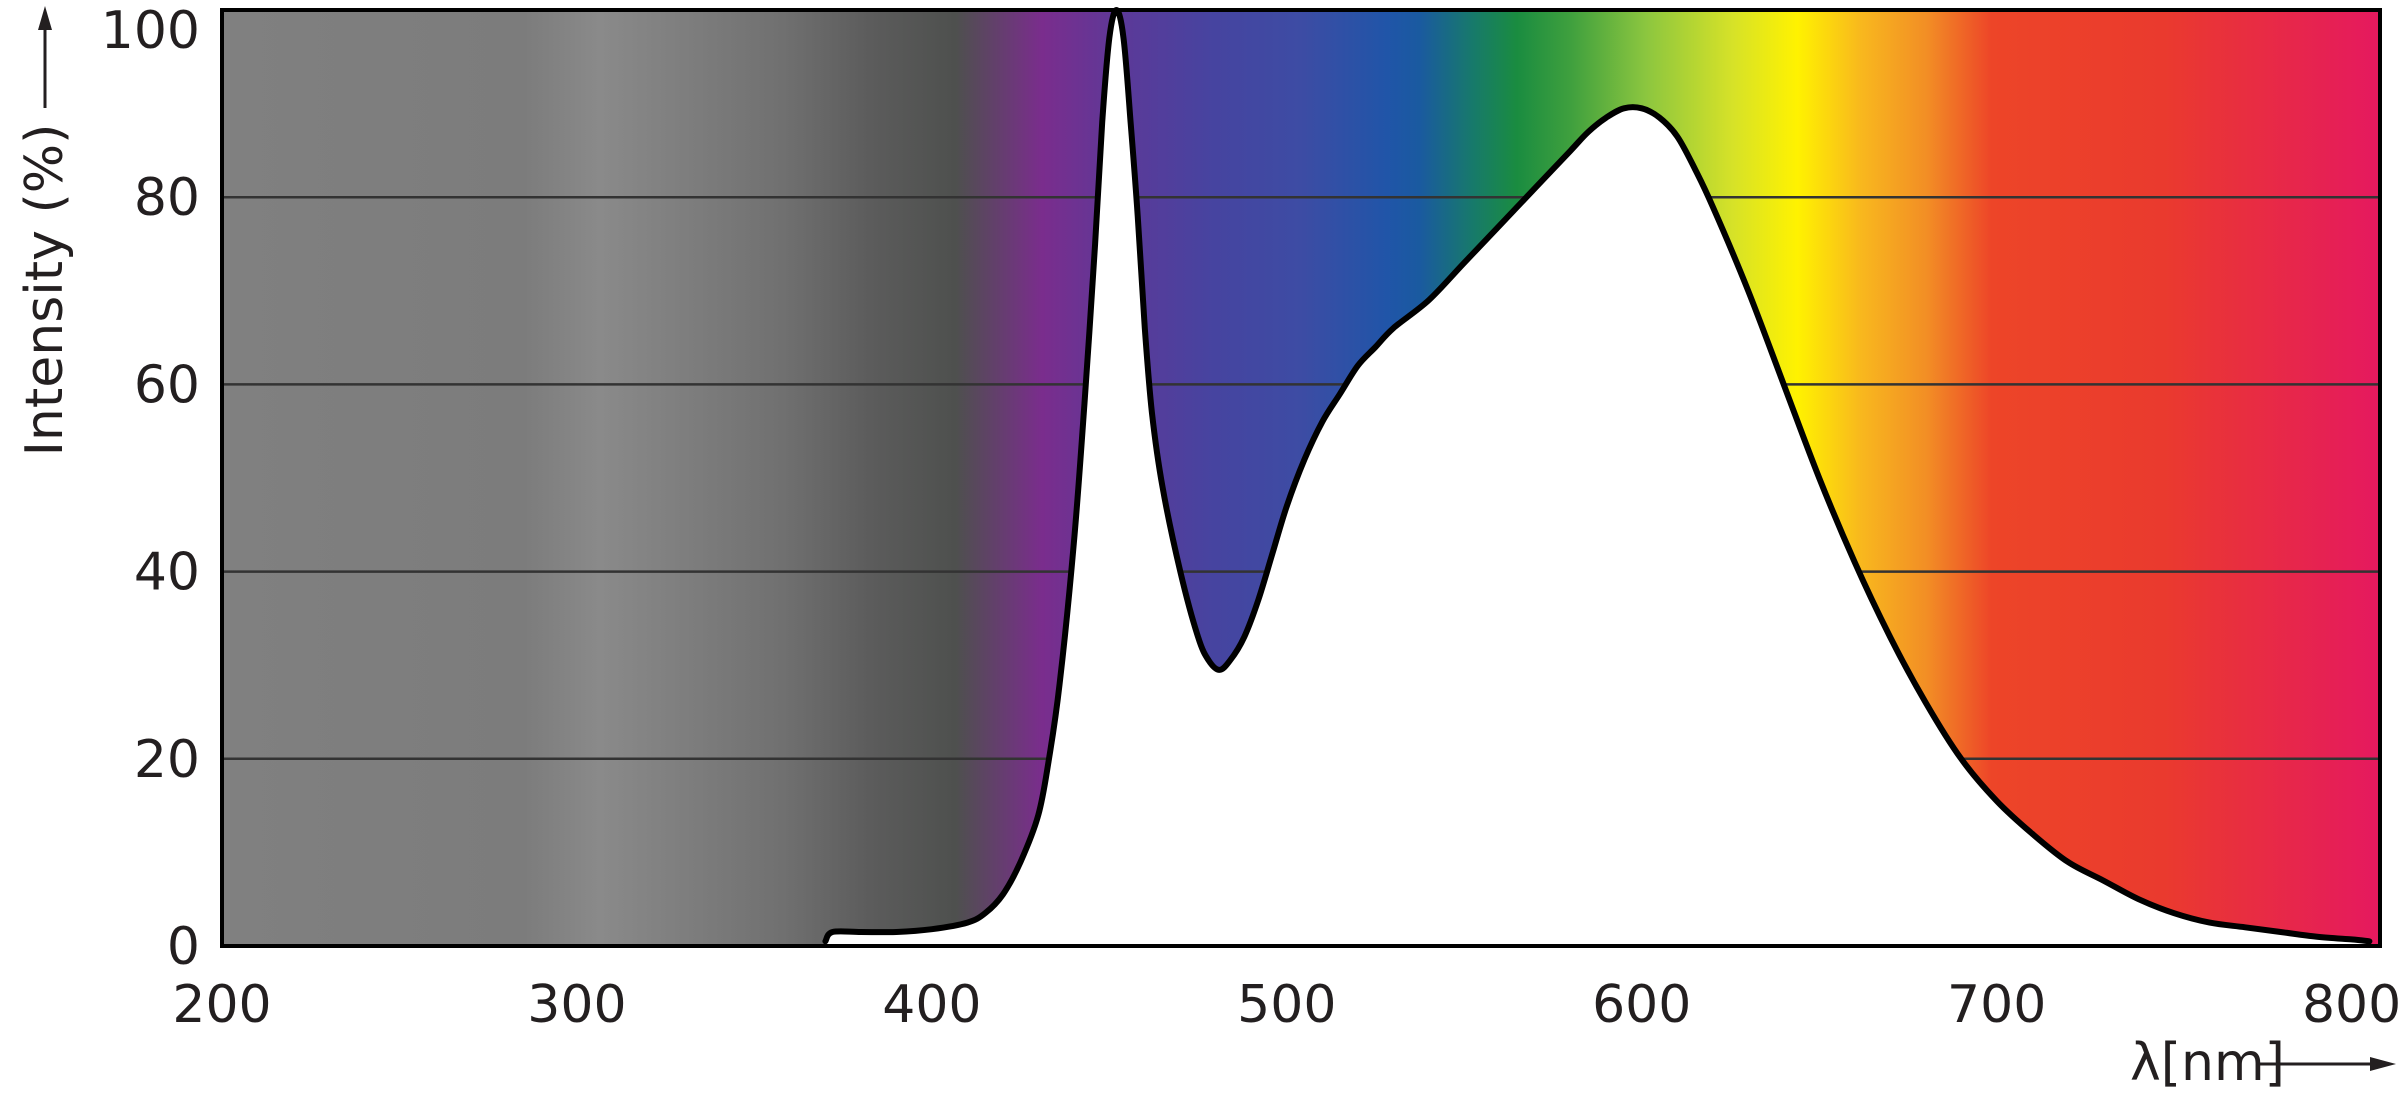 Image resolution: width=2400 pixels, height=1097 pixels. I want to click on y-tick-label: 40, so click(167, 573).